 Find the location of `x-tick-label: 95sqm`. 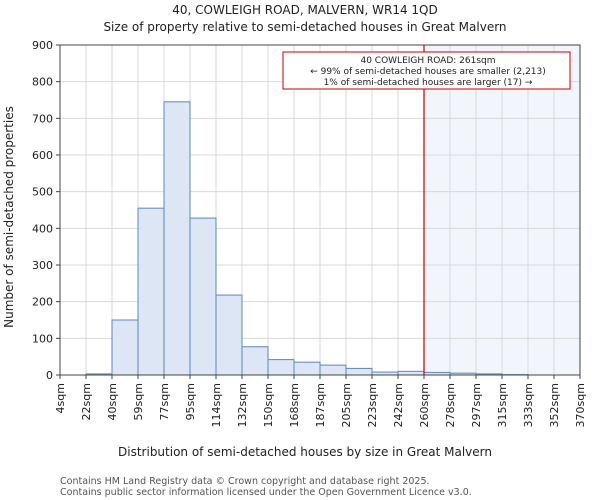

x-tick-label: 95sqm is located at coordinates (190, 401).